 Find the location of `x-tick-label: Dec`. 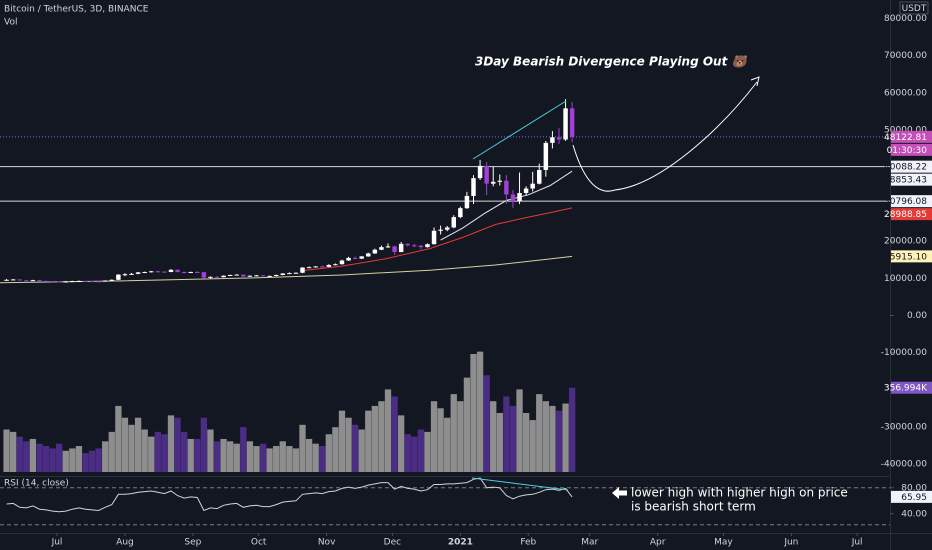

x-tick-label: Dec is located at coordinates (392, 543).